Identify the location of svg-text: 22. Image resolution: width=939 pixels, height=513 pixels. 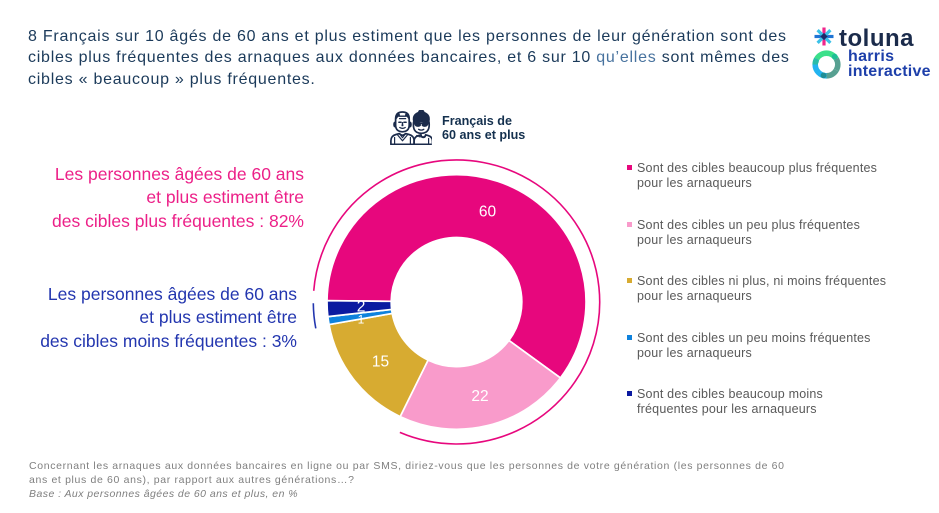
(479, 396).